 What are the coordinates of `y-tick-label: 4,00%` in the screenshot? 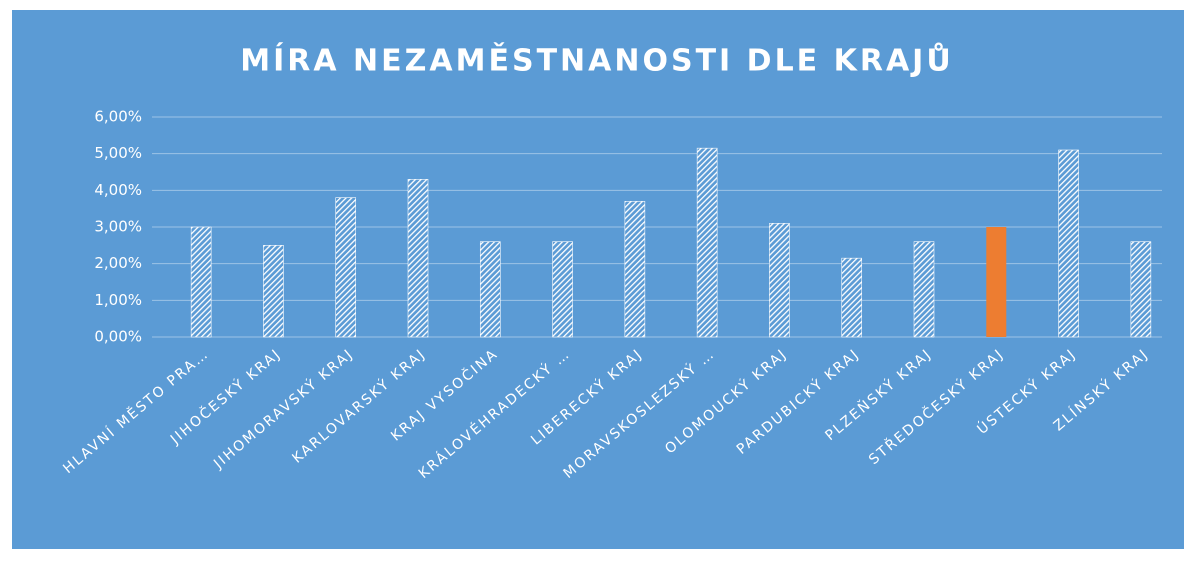 It's located at (118, 190).